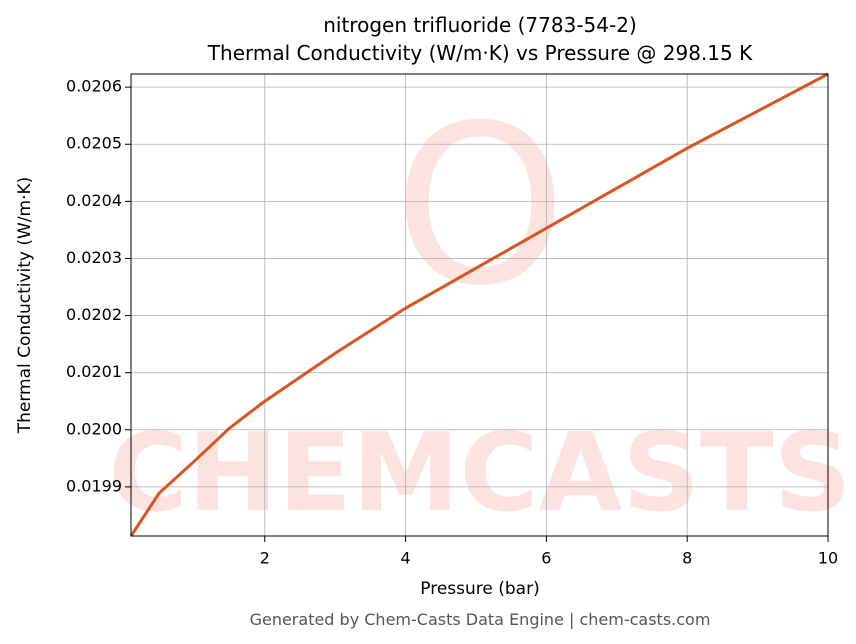  I want to click on x-tick-label: 4, so click(405, 558).